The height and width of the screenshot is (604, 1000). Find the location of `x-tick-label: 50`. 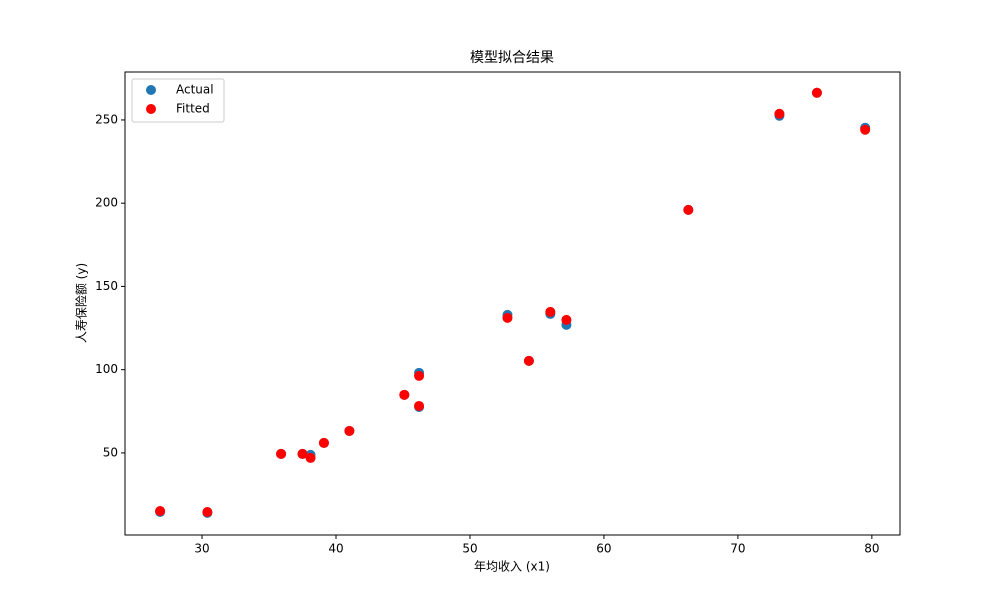

x-tick-label: 50 is located at coordinates (469, 549).